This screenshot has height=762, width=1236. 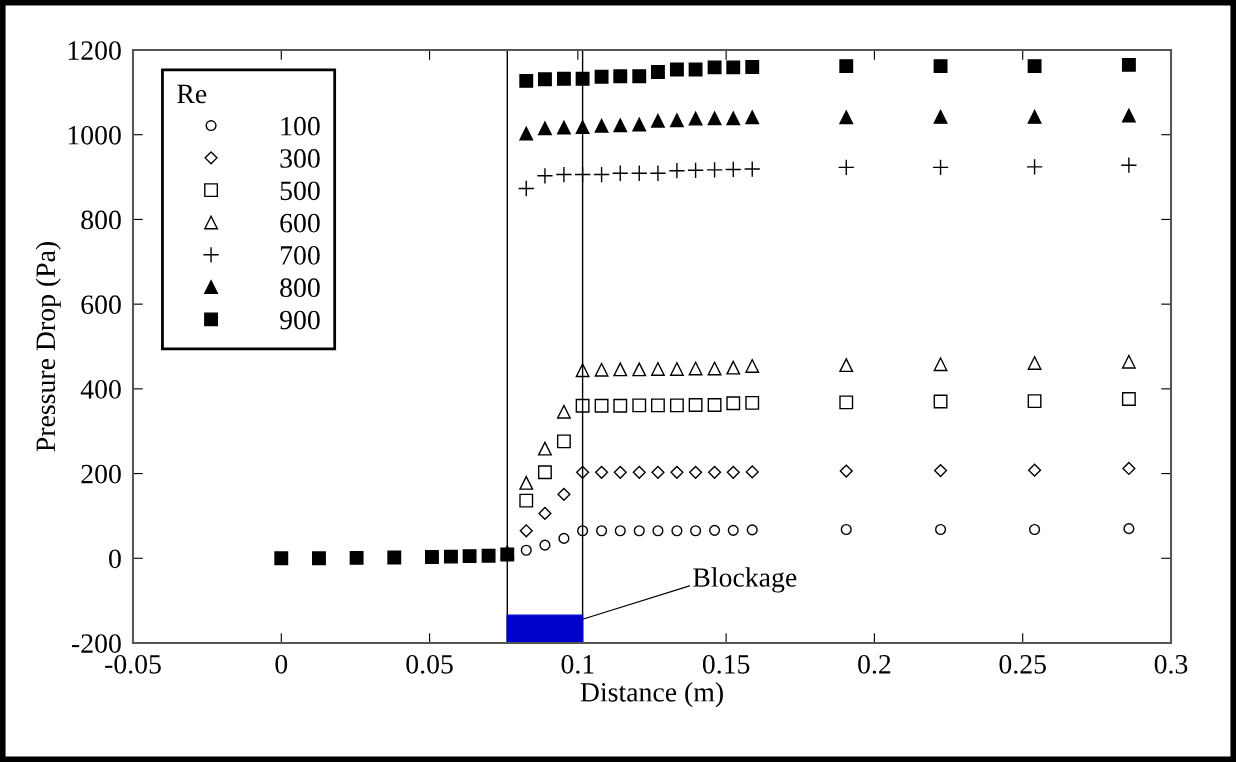 I want to click on x-tick-label: 0.2, so click(x=874, y=664).